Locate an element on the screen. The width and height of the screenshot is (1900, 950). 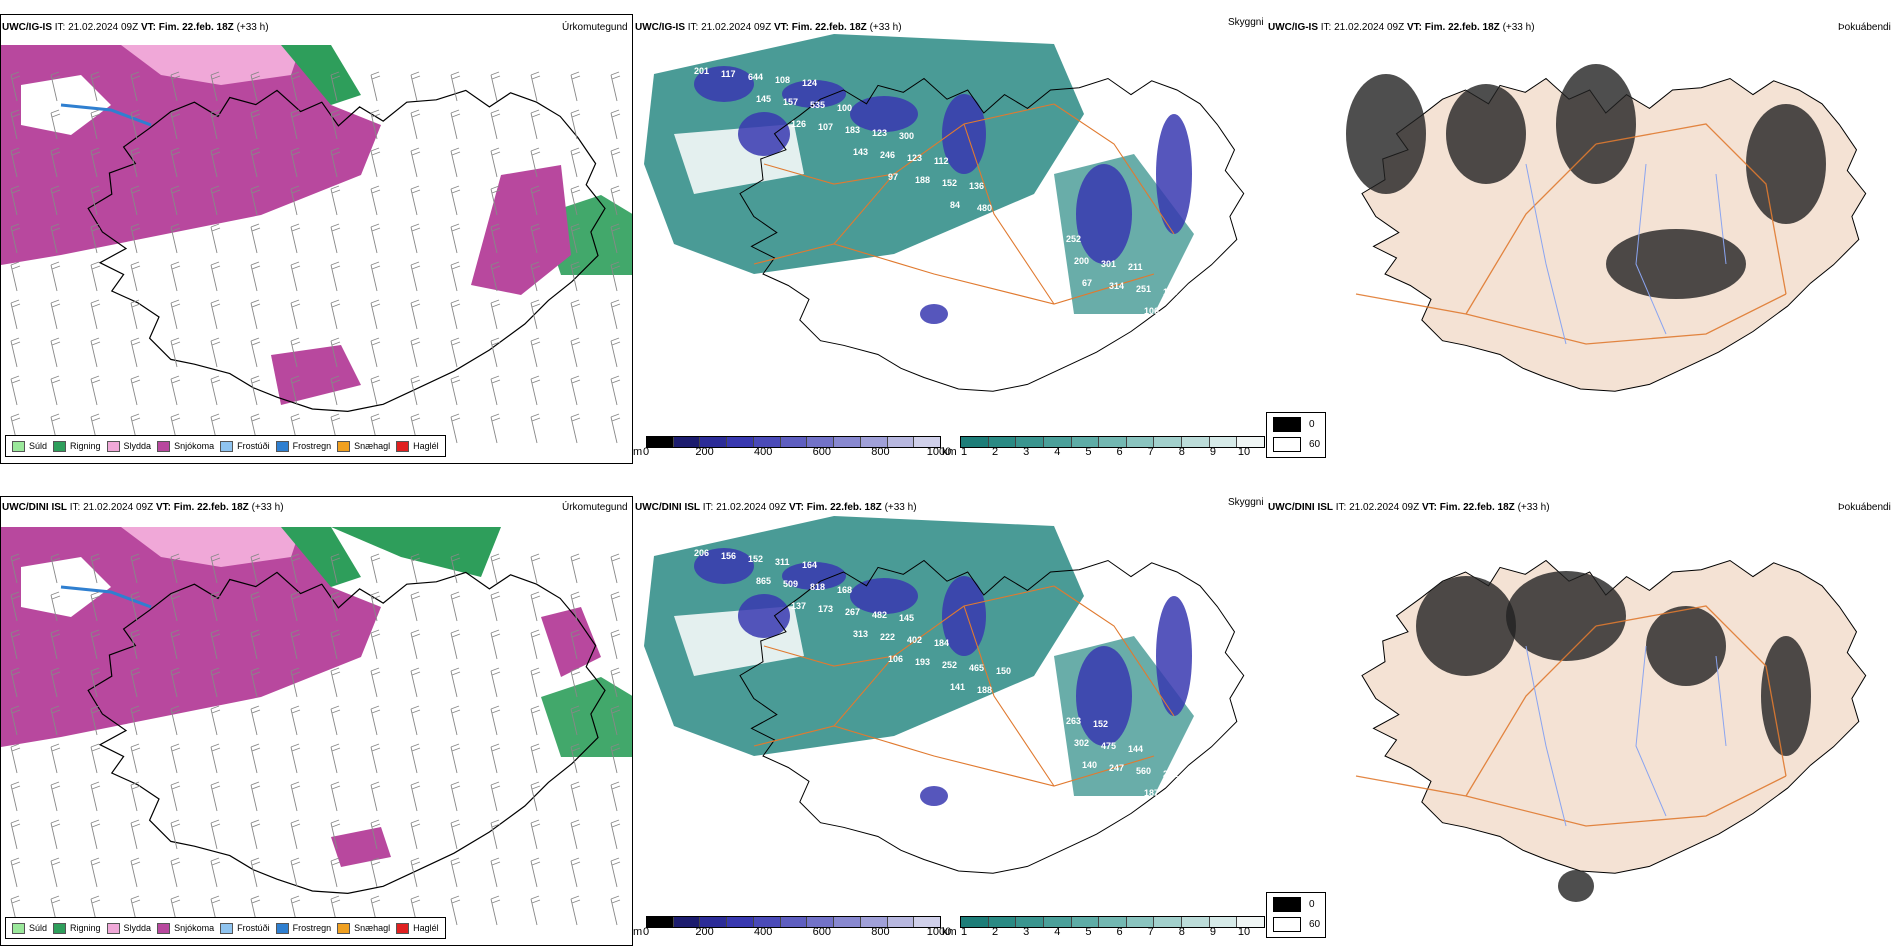
title-cloud-bottom: Skyggni is located at coordinates (1246, 502).